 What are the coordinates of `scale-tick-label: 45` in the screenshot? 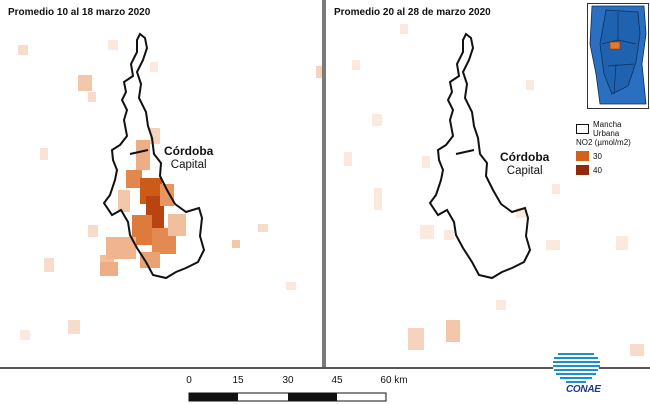 It's located at (337, 380).